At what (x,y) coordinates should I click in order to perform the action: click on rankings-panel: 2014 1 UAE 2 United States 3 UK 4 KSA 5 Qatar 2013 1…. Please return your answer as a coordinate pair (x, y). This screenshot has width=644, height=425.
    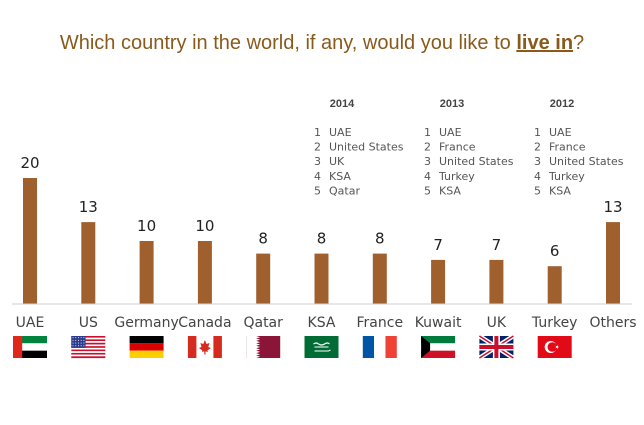
    Looking at the image, I should click on (469, 147).